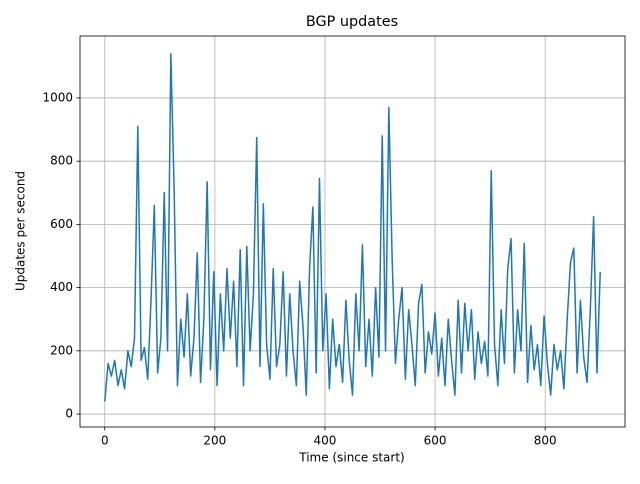 This screenshot has width=640, height=484. Describe the element at coordinates (352, 22) in the screenshot. I see `chart-title: BGP updates` at that location.